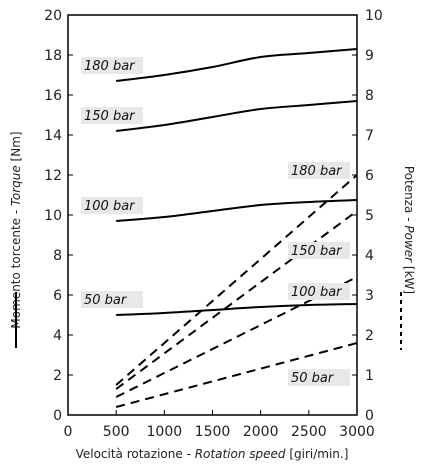  What do you see at coordinates (369, 56) in the screenshot?
I see `y-right-tick-label: 9` at bounding box center [369, 56].